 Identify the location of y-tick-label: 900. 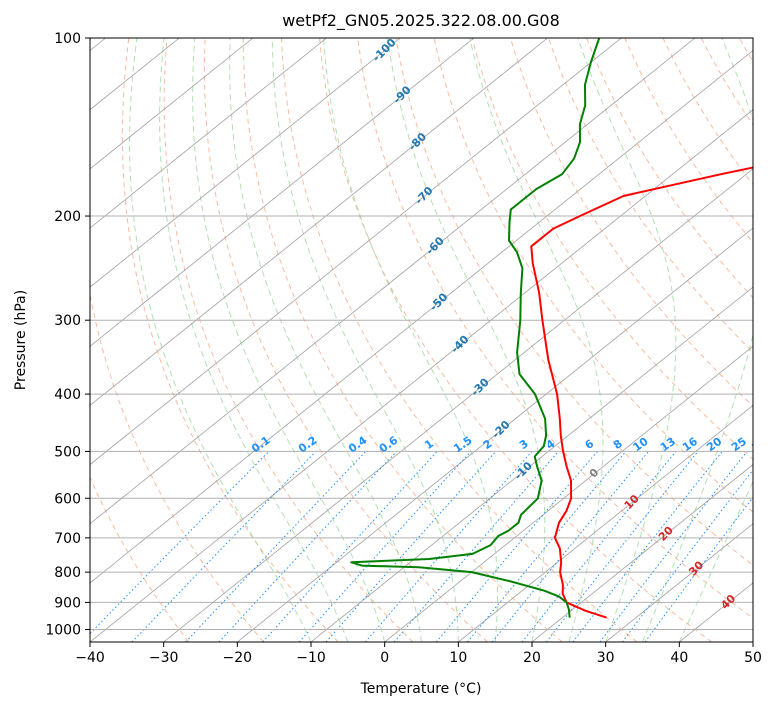
(67, 603).